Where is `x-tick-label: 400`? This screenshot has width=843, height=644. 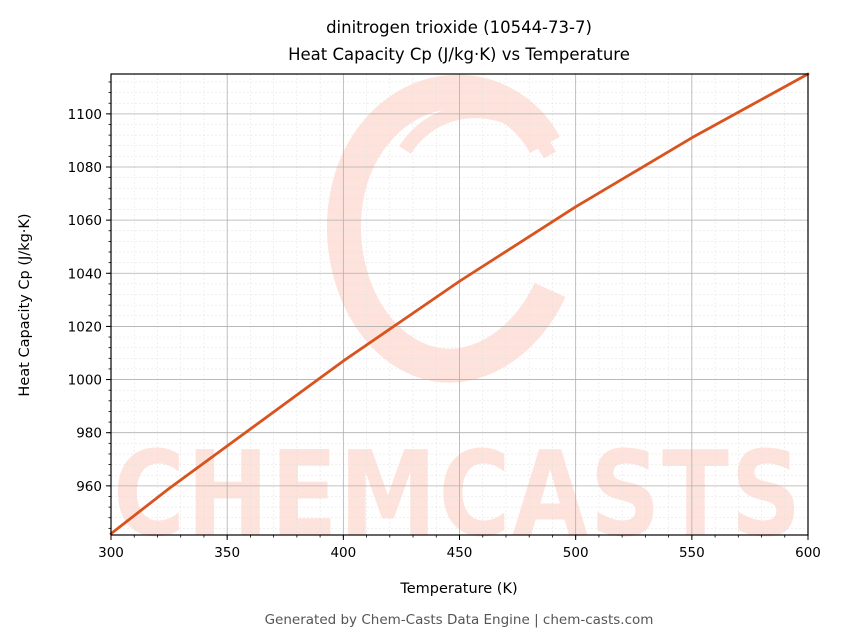
x-tick-label: 400 is located at coordinates (343, 553).